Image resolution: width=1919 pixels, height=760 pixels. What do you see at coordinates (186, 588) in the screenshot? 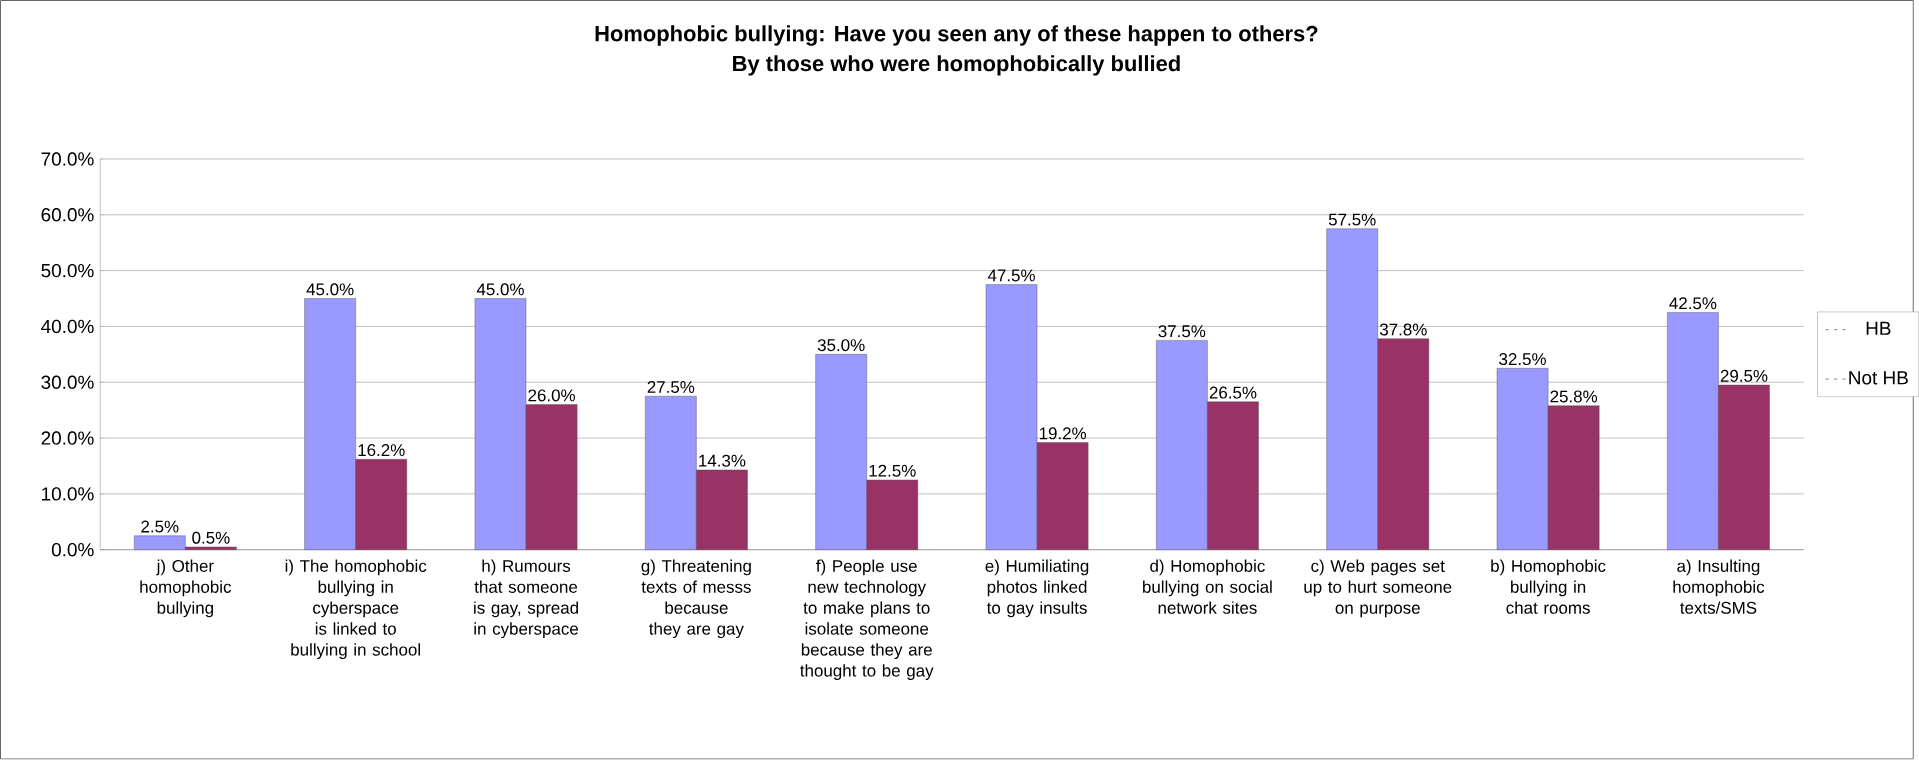
I see `x-tick-label: j) Other homophobic bullying` at bounding box center [186, 588].